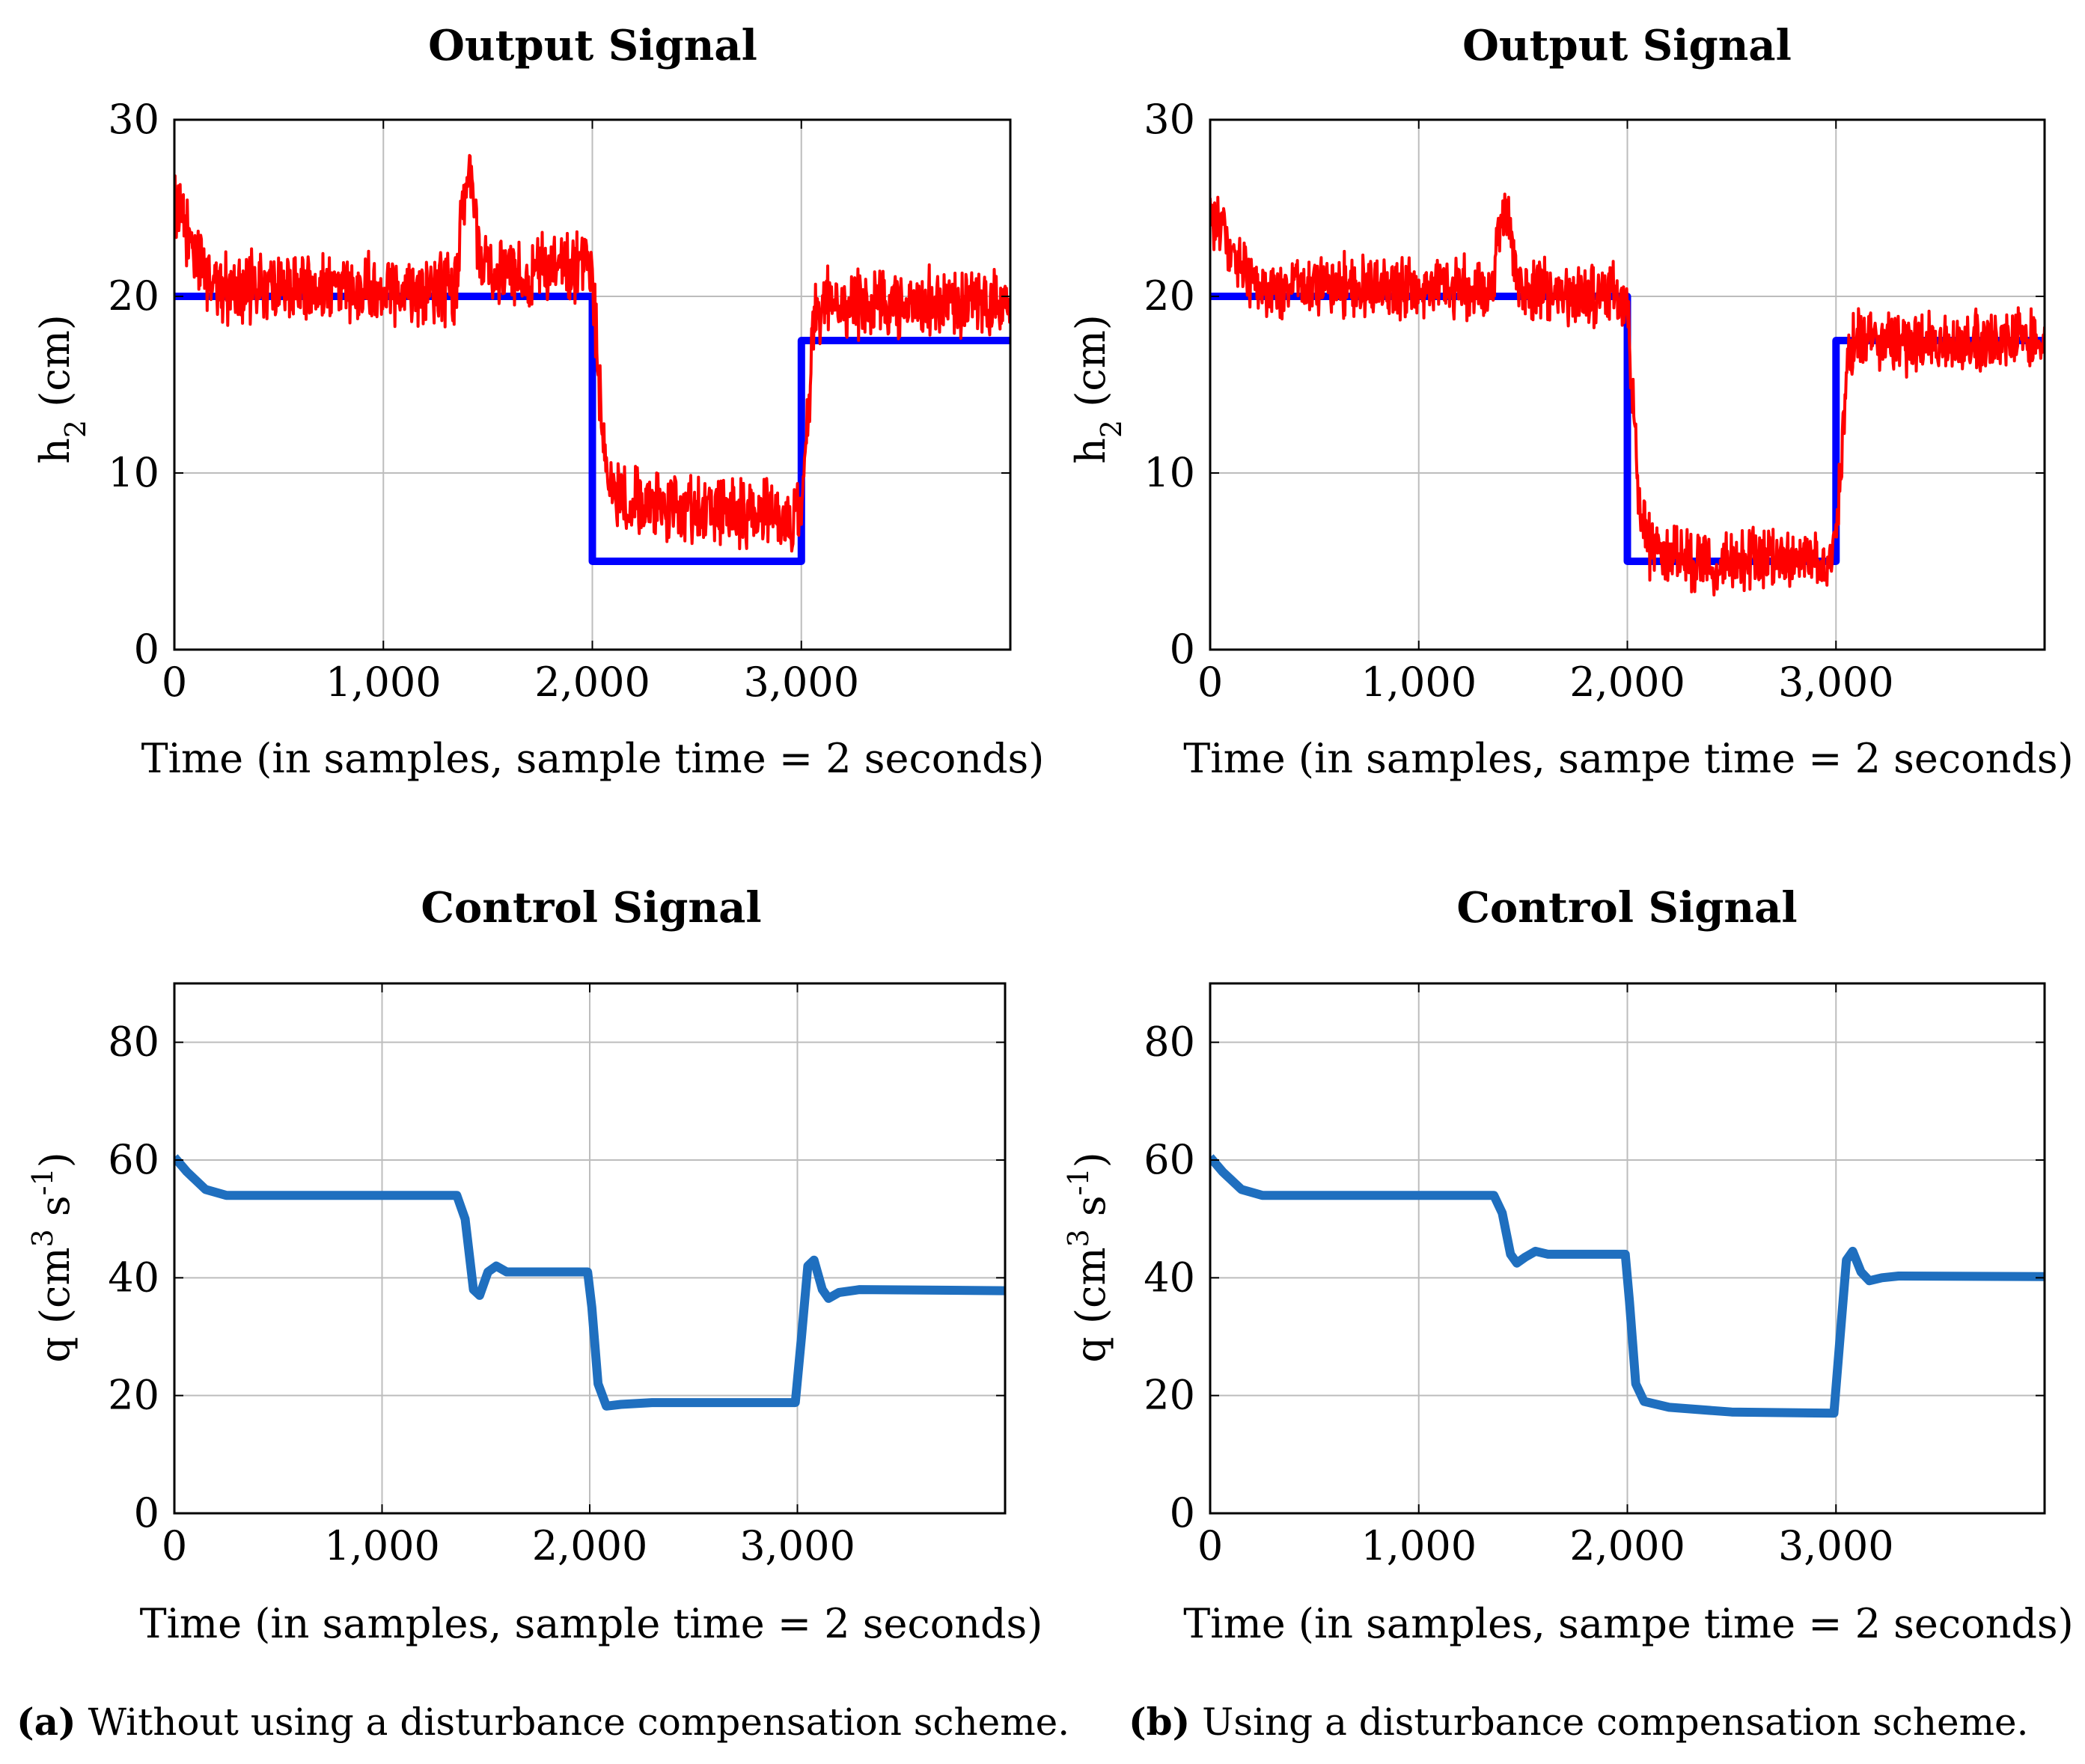 Image resolution: width=2085 pixels, height=1764 pixels. What do you see at coordinates (1159, 1722) in the screenshot?
I see `caption-b-label: (b)` at bounding box center [1159, 1722].